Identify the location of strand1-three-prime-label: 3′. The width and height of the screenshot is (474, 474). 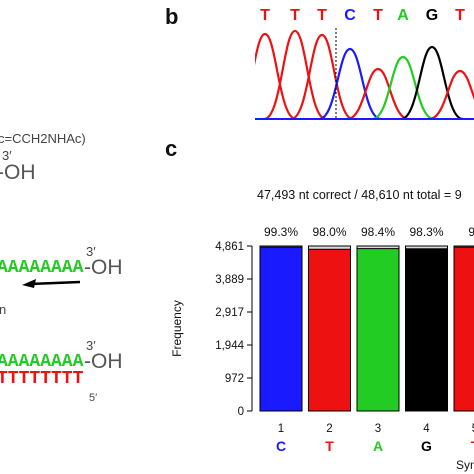
(91, 251).